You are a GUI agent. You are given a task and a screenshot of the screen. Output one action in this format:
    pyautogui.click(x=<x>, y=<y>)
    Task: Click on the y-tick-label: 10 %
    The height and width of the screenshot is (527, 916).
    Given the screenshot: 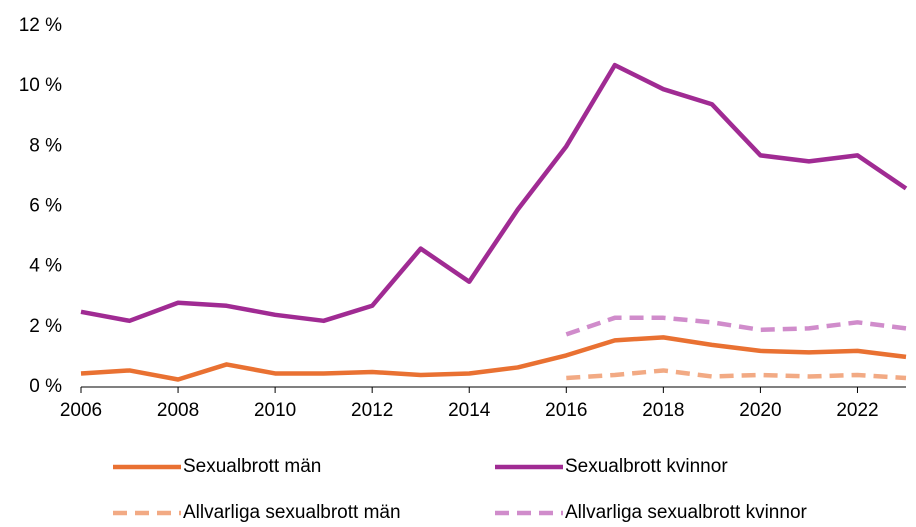 What is the action you would take?
    pyautogui.click(x=40, y=85)
    